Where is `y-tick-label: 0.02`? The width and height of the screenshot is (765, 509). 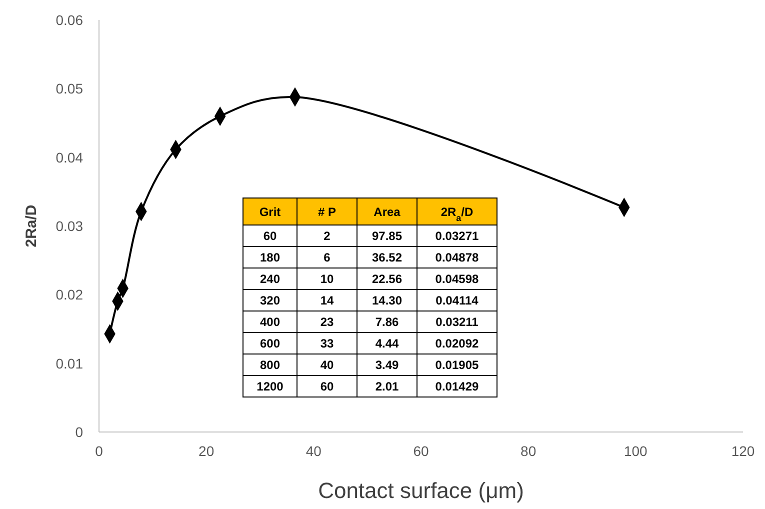 y-tick-label: 0.02 is located at coordinates (70, 294).